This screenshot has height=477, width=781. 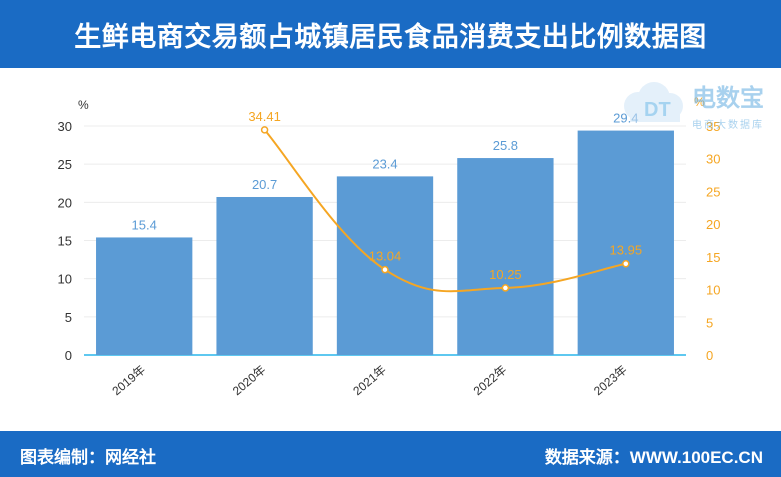 I want to click on bar-value-label: 20.7, so click(x=264, y=184).